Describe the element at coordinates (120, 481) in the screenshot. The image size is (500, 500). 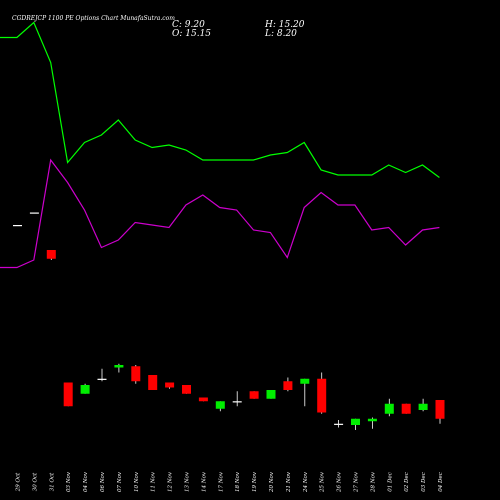
I see `x-tick-label: 07 Nov` at that location.